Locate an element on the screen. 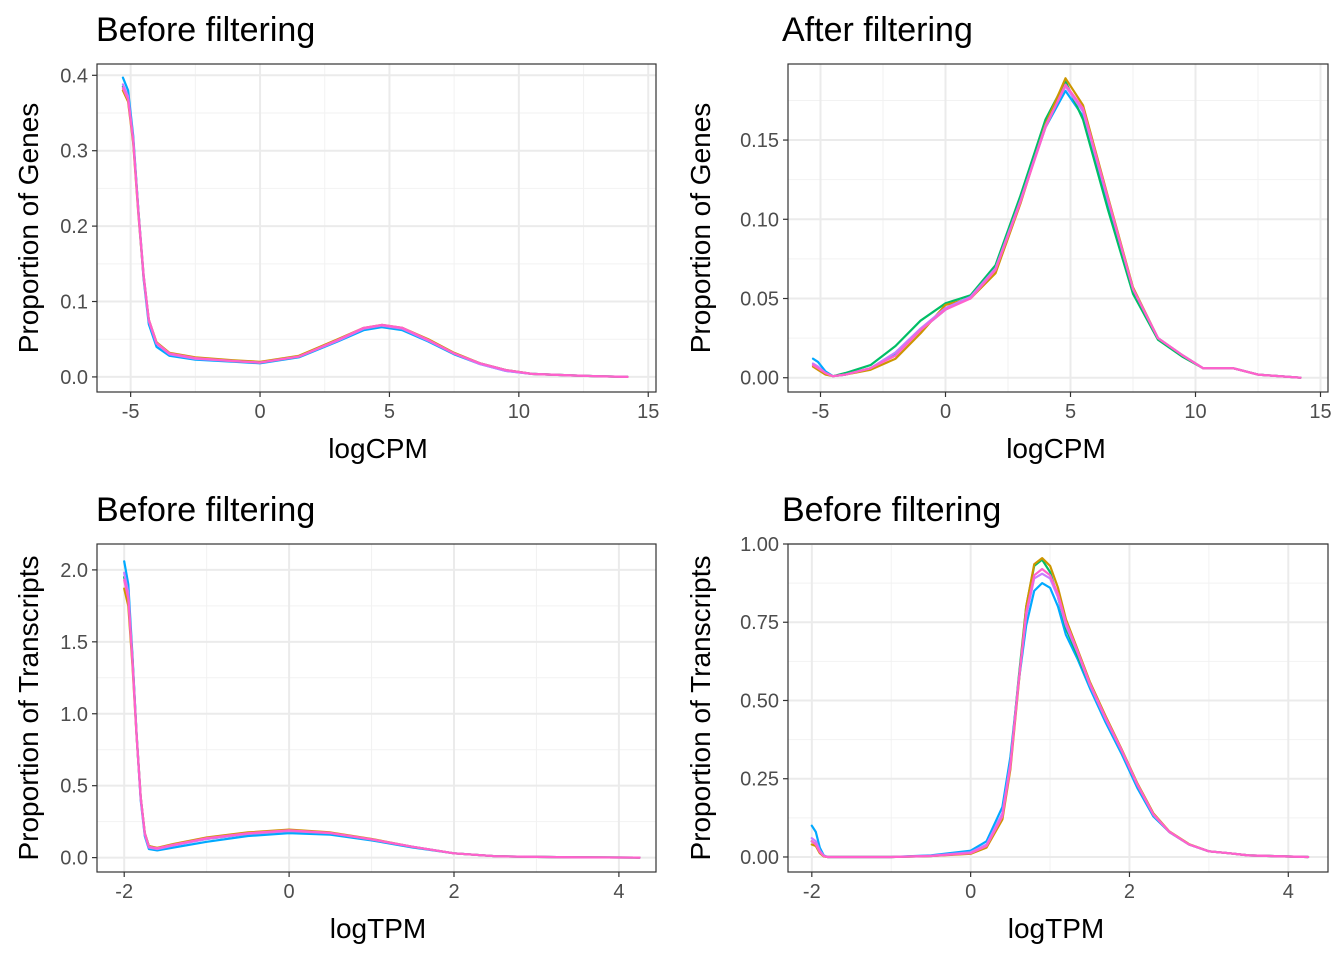 The height and width of the screenshot is (960, 1344). y-axis-ticks: 0.00 0.05 0.10 0.15 is located at coordinates (764, 260).